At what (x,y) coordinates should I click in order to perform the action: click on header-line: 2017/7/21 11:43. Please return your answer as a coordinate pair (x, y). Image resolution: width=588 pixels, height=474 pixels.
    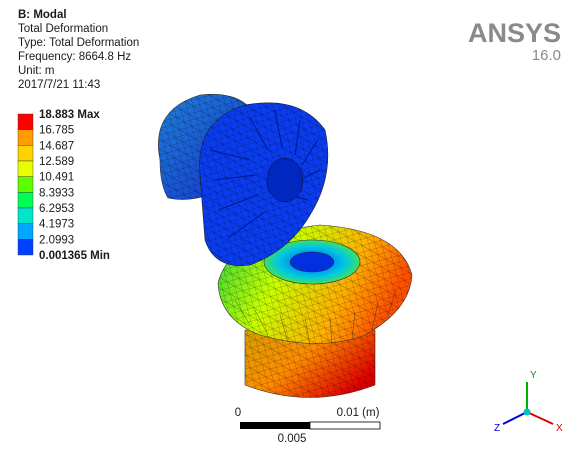
    Looking at the image, I should click on (59, 85).